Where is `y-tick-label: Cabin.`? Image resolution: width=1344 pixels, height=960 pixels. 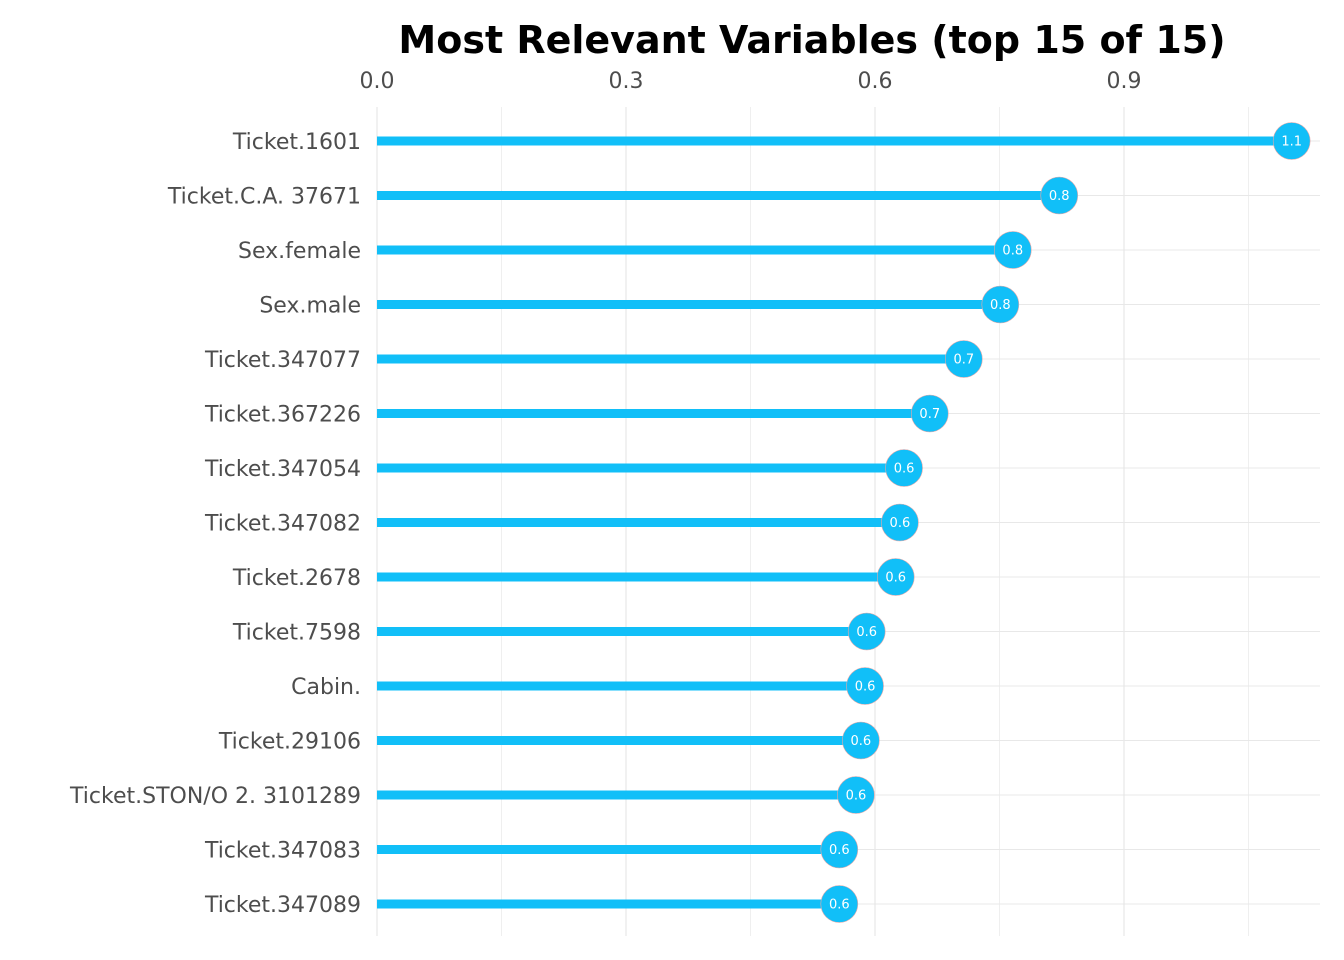
y-tick-label: Cabin. is located at coordinates (326, 687).